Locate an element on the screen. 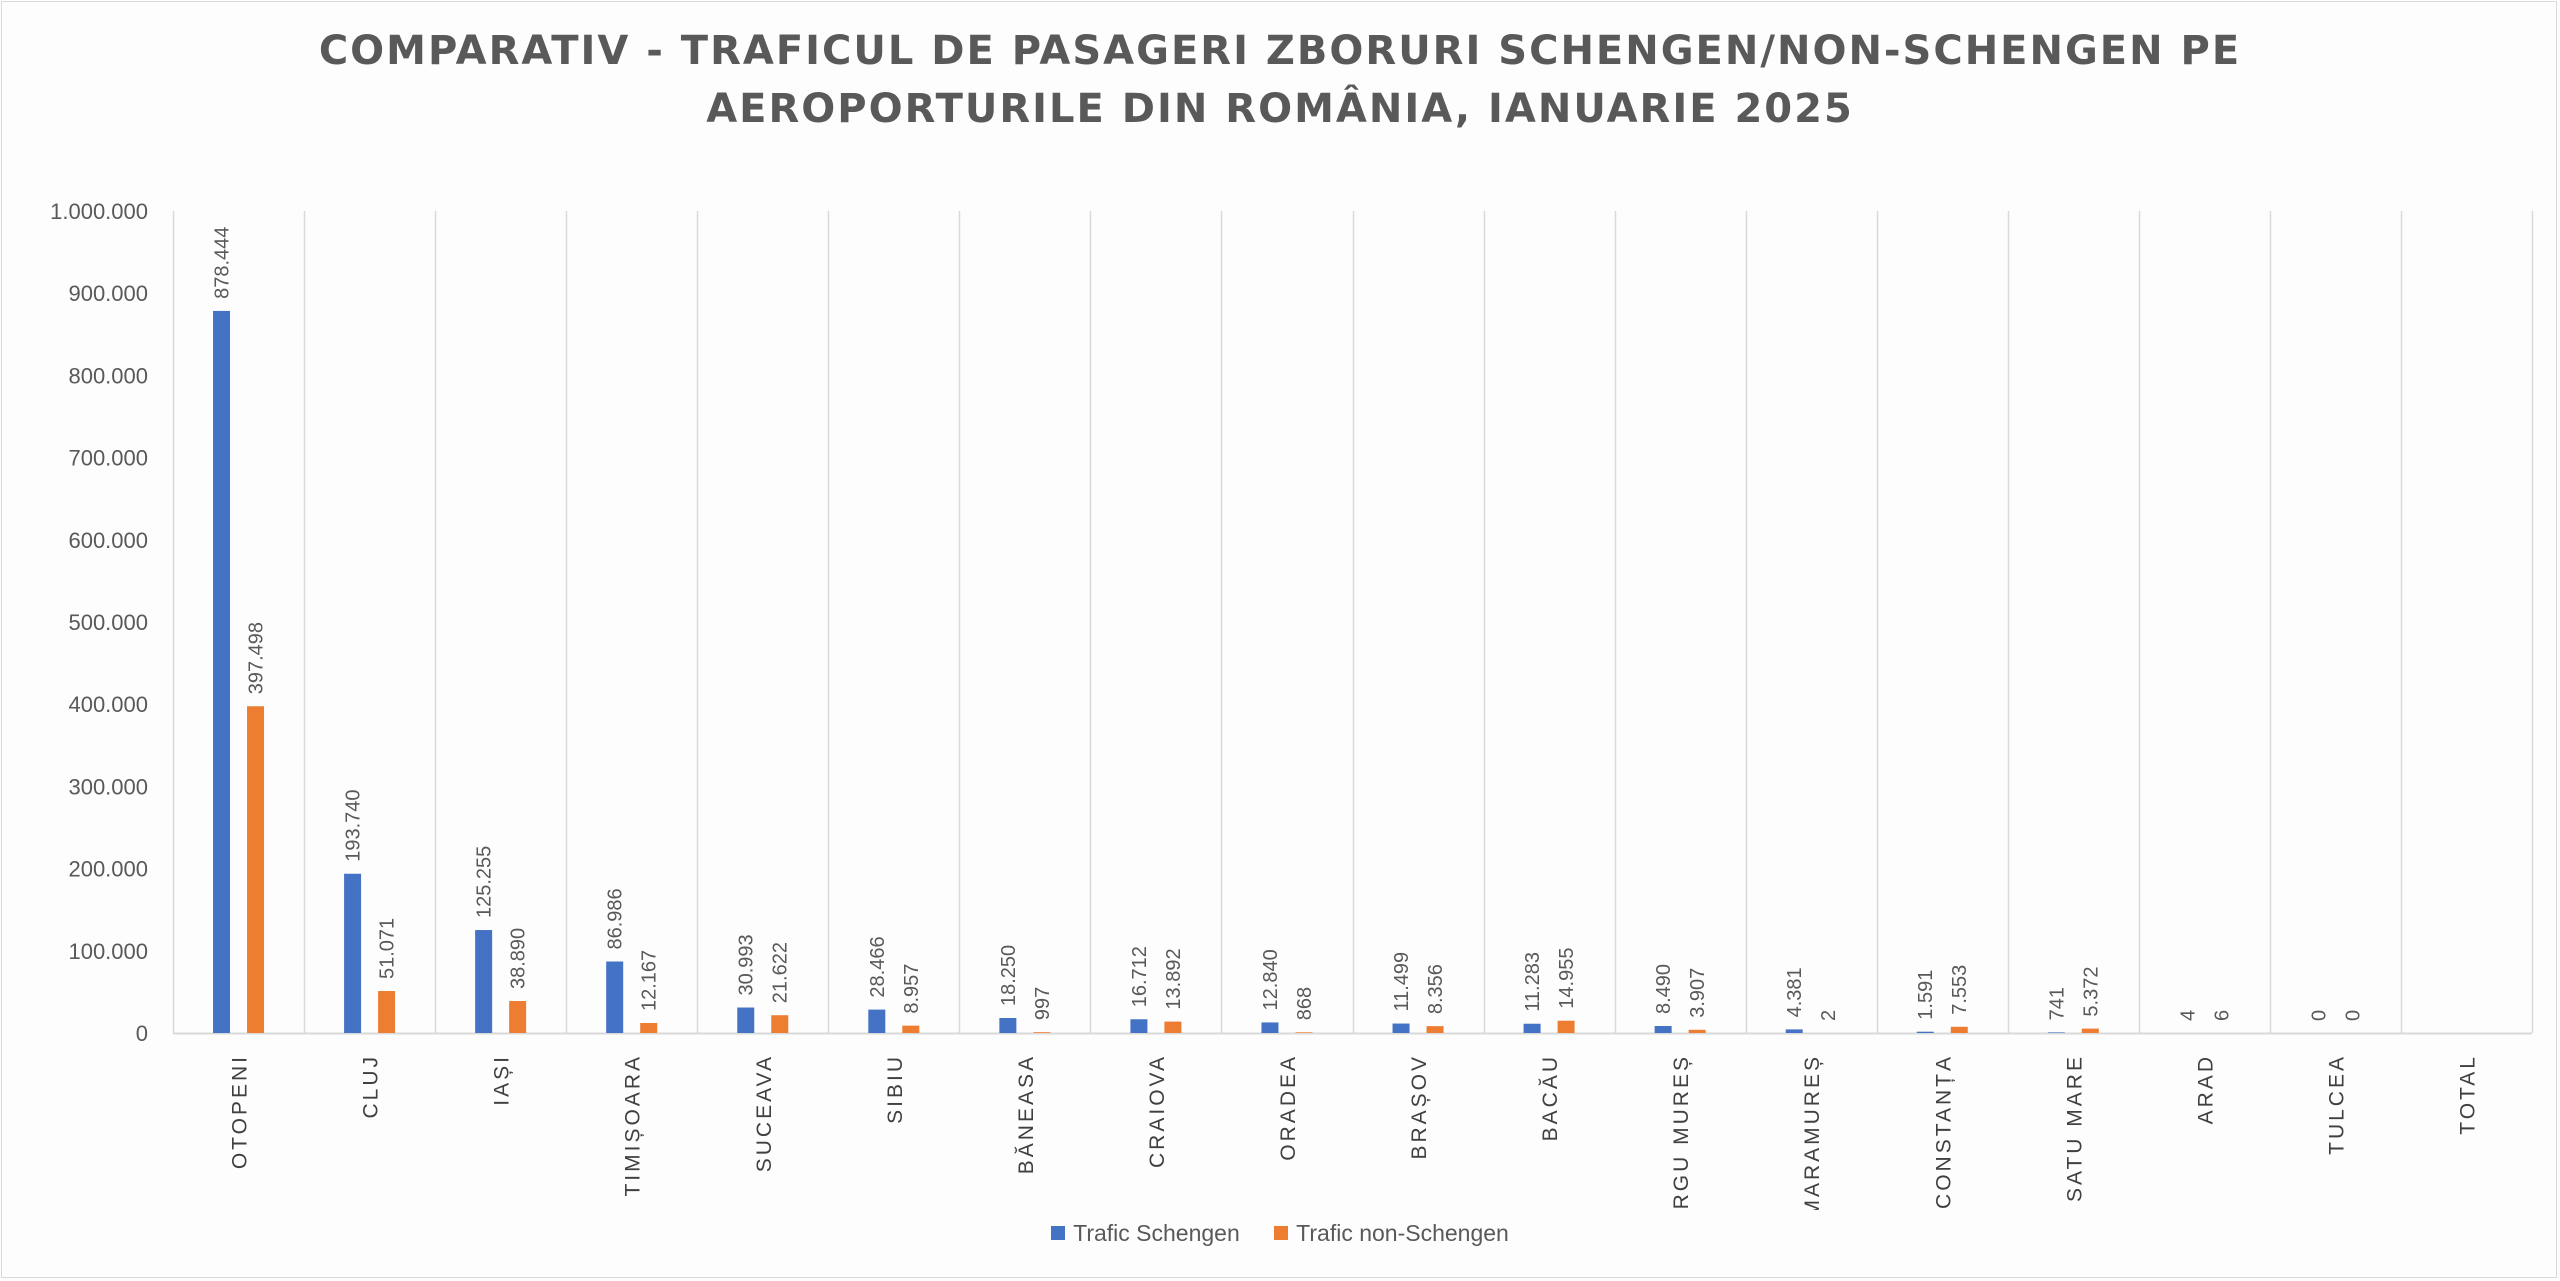 Image resolution: width=2560 pixels, height=1281 pixels. data-label-non-schengen: 3.907 is located at coordinates (1698, 993).